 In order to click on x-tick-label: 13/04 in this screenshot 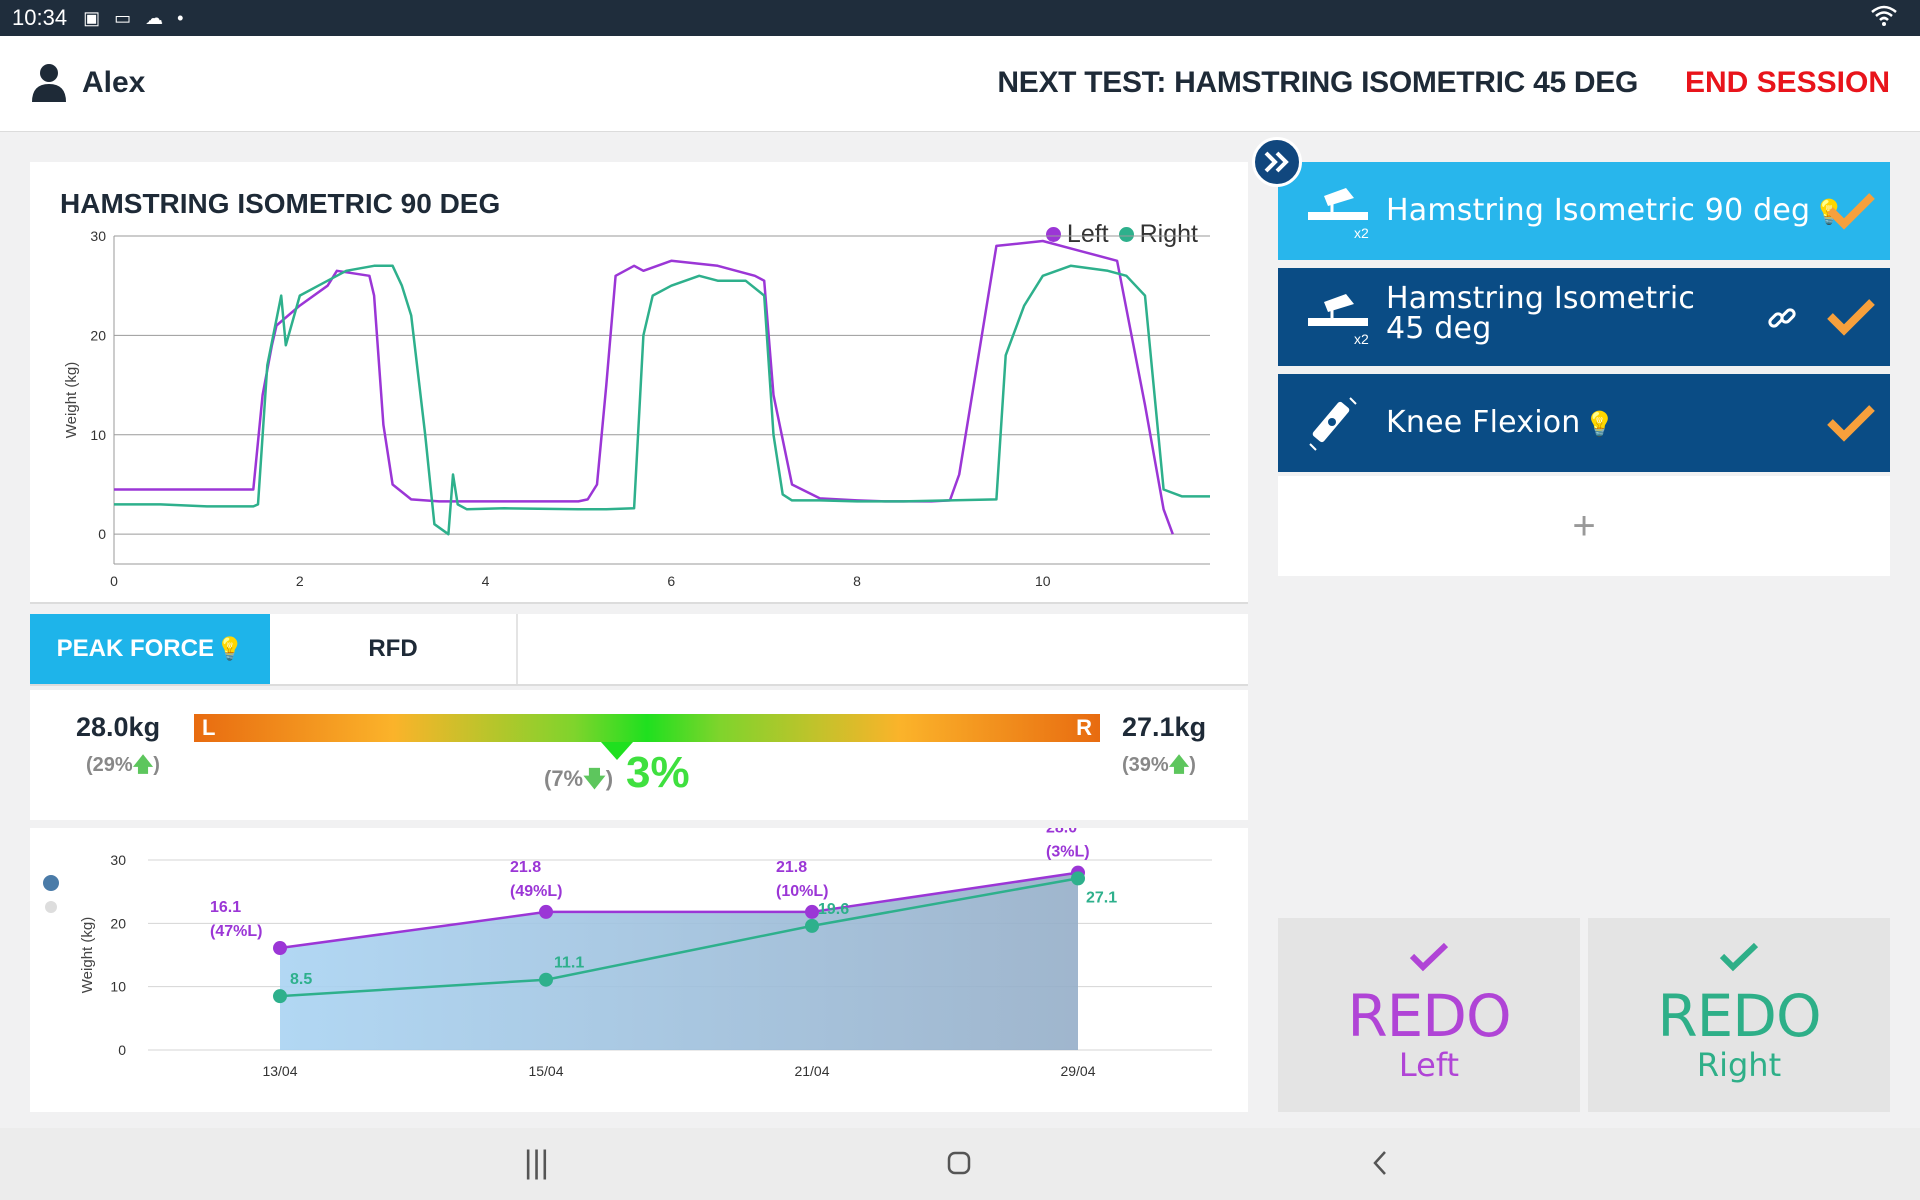, I will do `click(279, 1071)`.